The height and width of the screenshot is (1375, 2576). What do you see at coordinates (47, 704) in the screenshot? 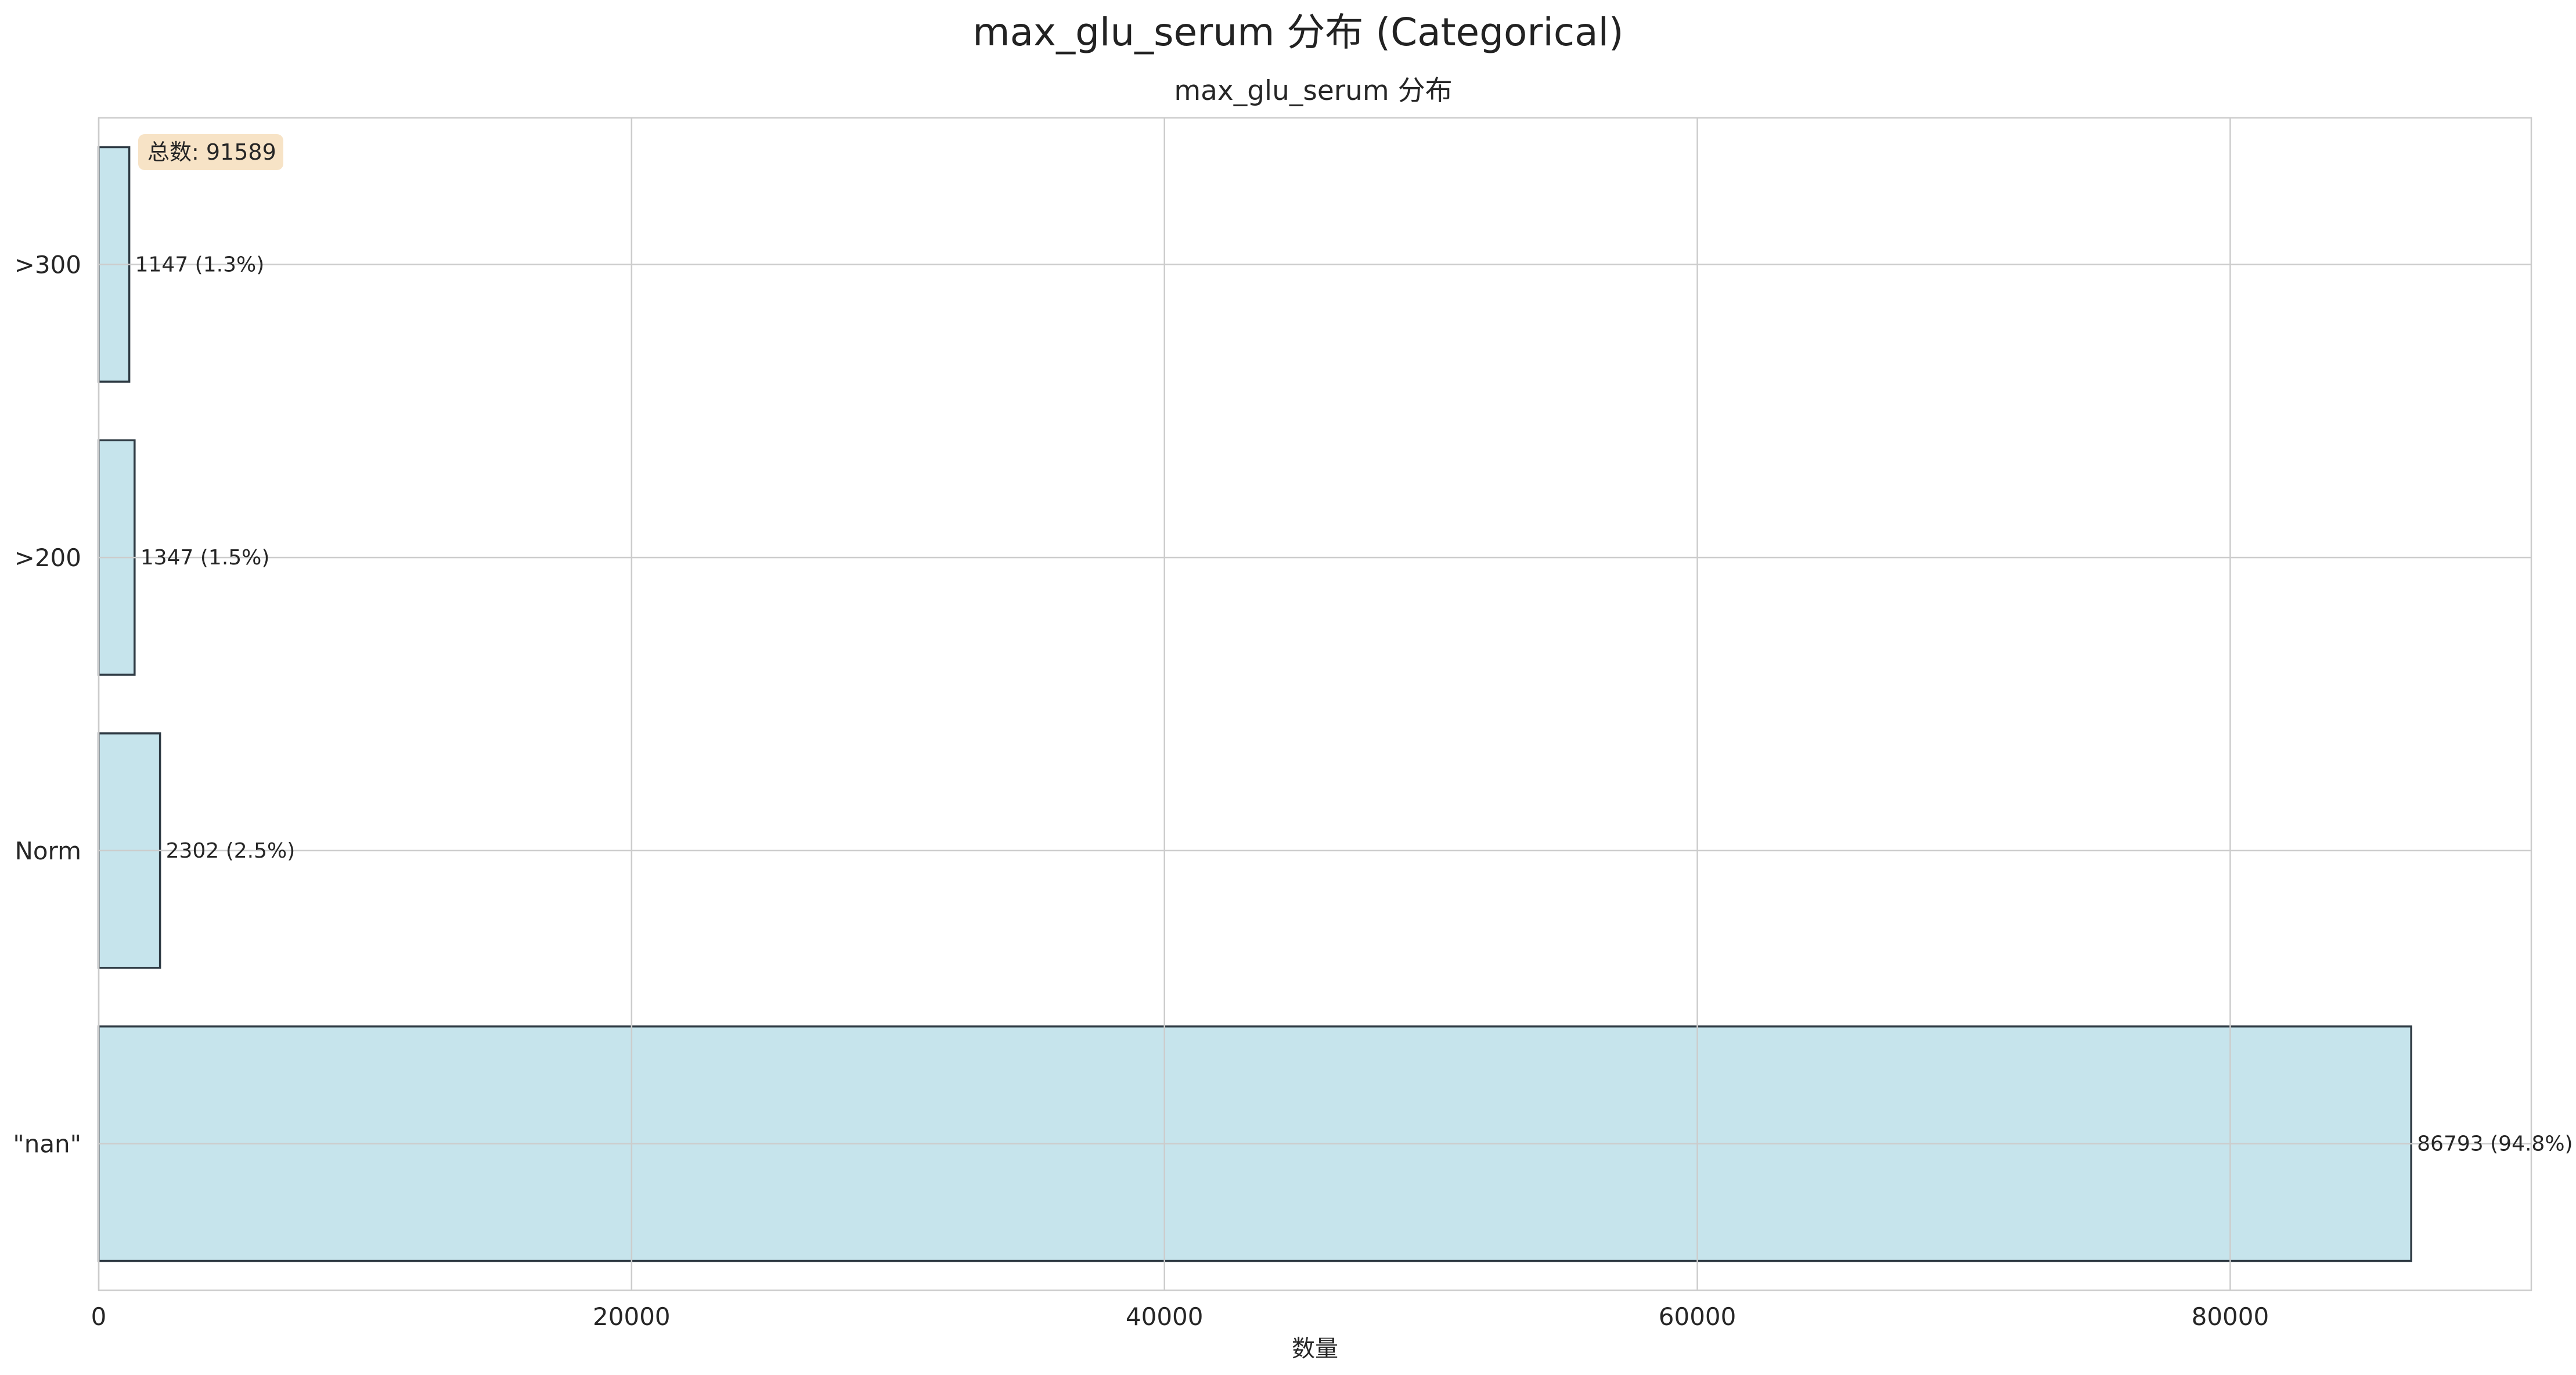
I see `y-tick-labels: >300 >200 Norm "nan"` at bounding box center [47, 704].